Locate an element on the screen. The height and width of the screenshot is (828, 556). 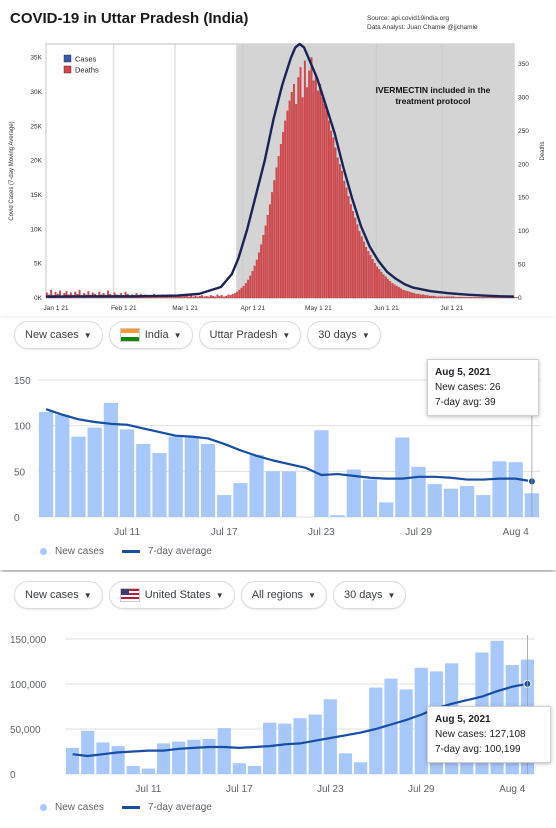
y2-tick-label: 0 is located at coordinates (520, 298).